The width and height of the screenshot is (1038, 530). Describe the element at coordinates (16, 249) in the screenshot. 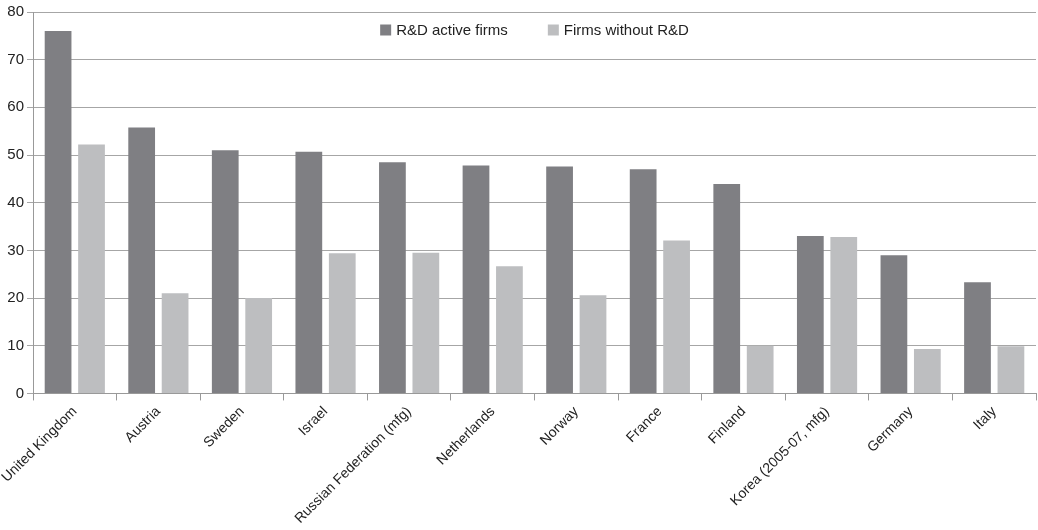

I see `y-tick-label: 30` at that location.